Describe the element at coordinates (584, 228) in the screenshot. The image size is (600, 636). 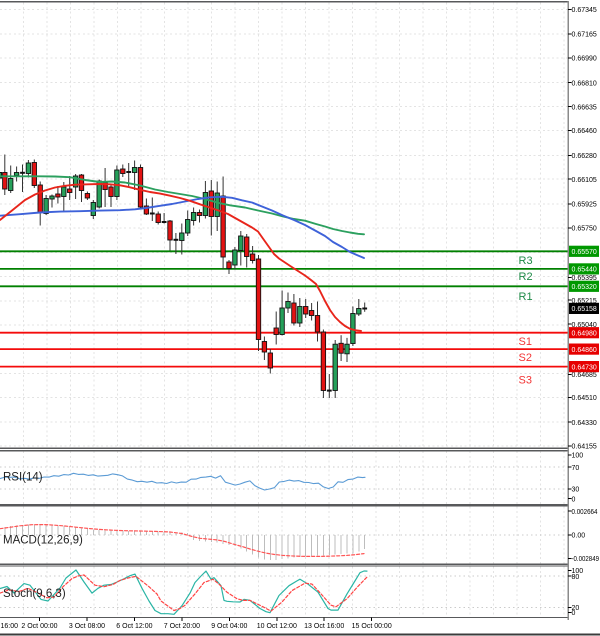
I see `svg-text: 0.65750` at that location.